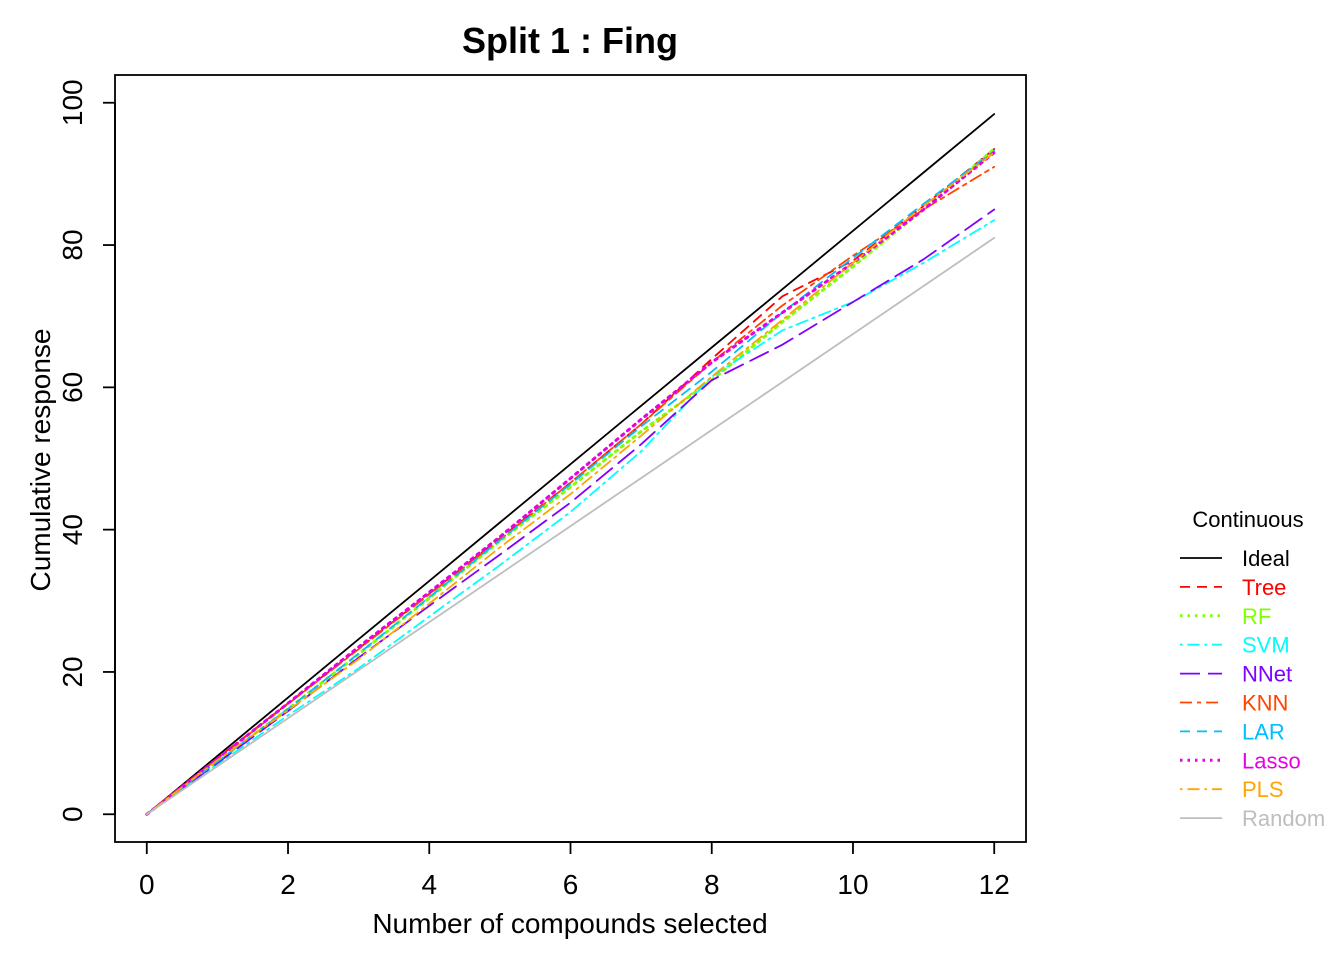  I want to click on x-axis-label: Number of compounds selected, so click(569, 923).